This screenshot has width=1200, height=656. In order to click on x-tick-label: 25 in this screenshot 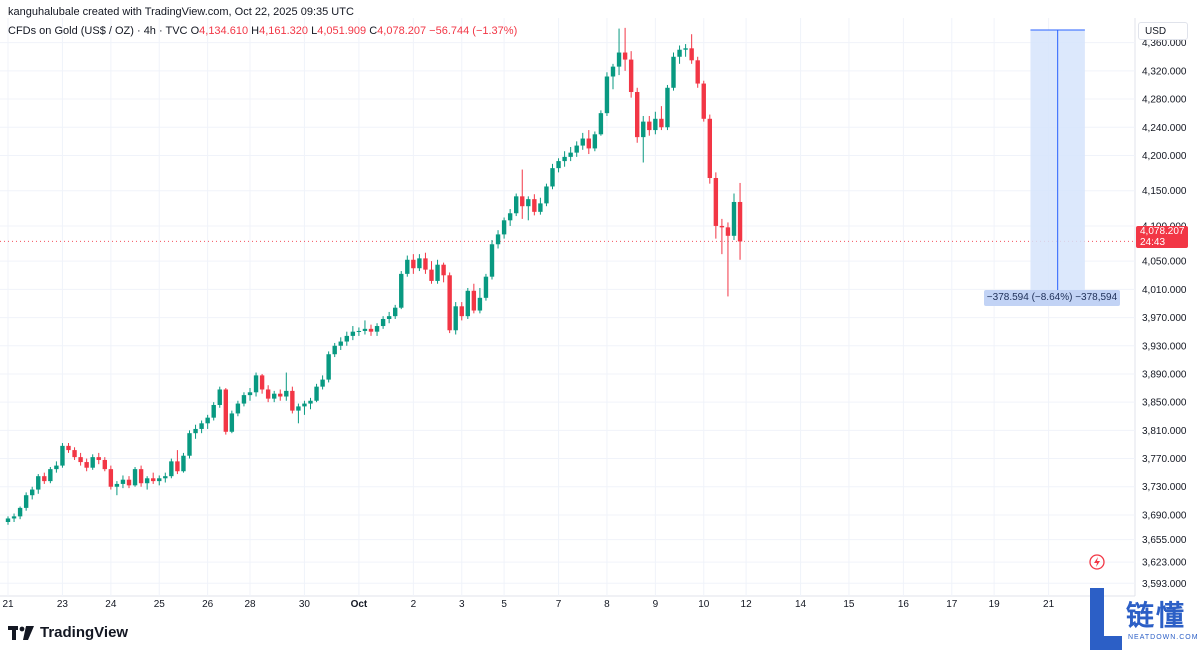, I will do `click(160, 604)`.